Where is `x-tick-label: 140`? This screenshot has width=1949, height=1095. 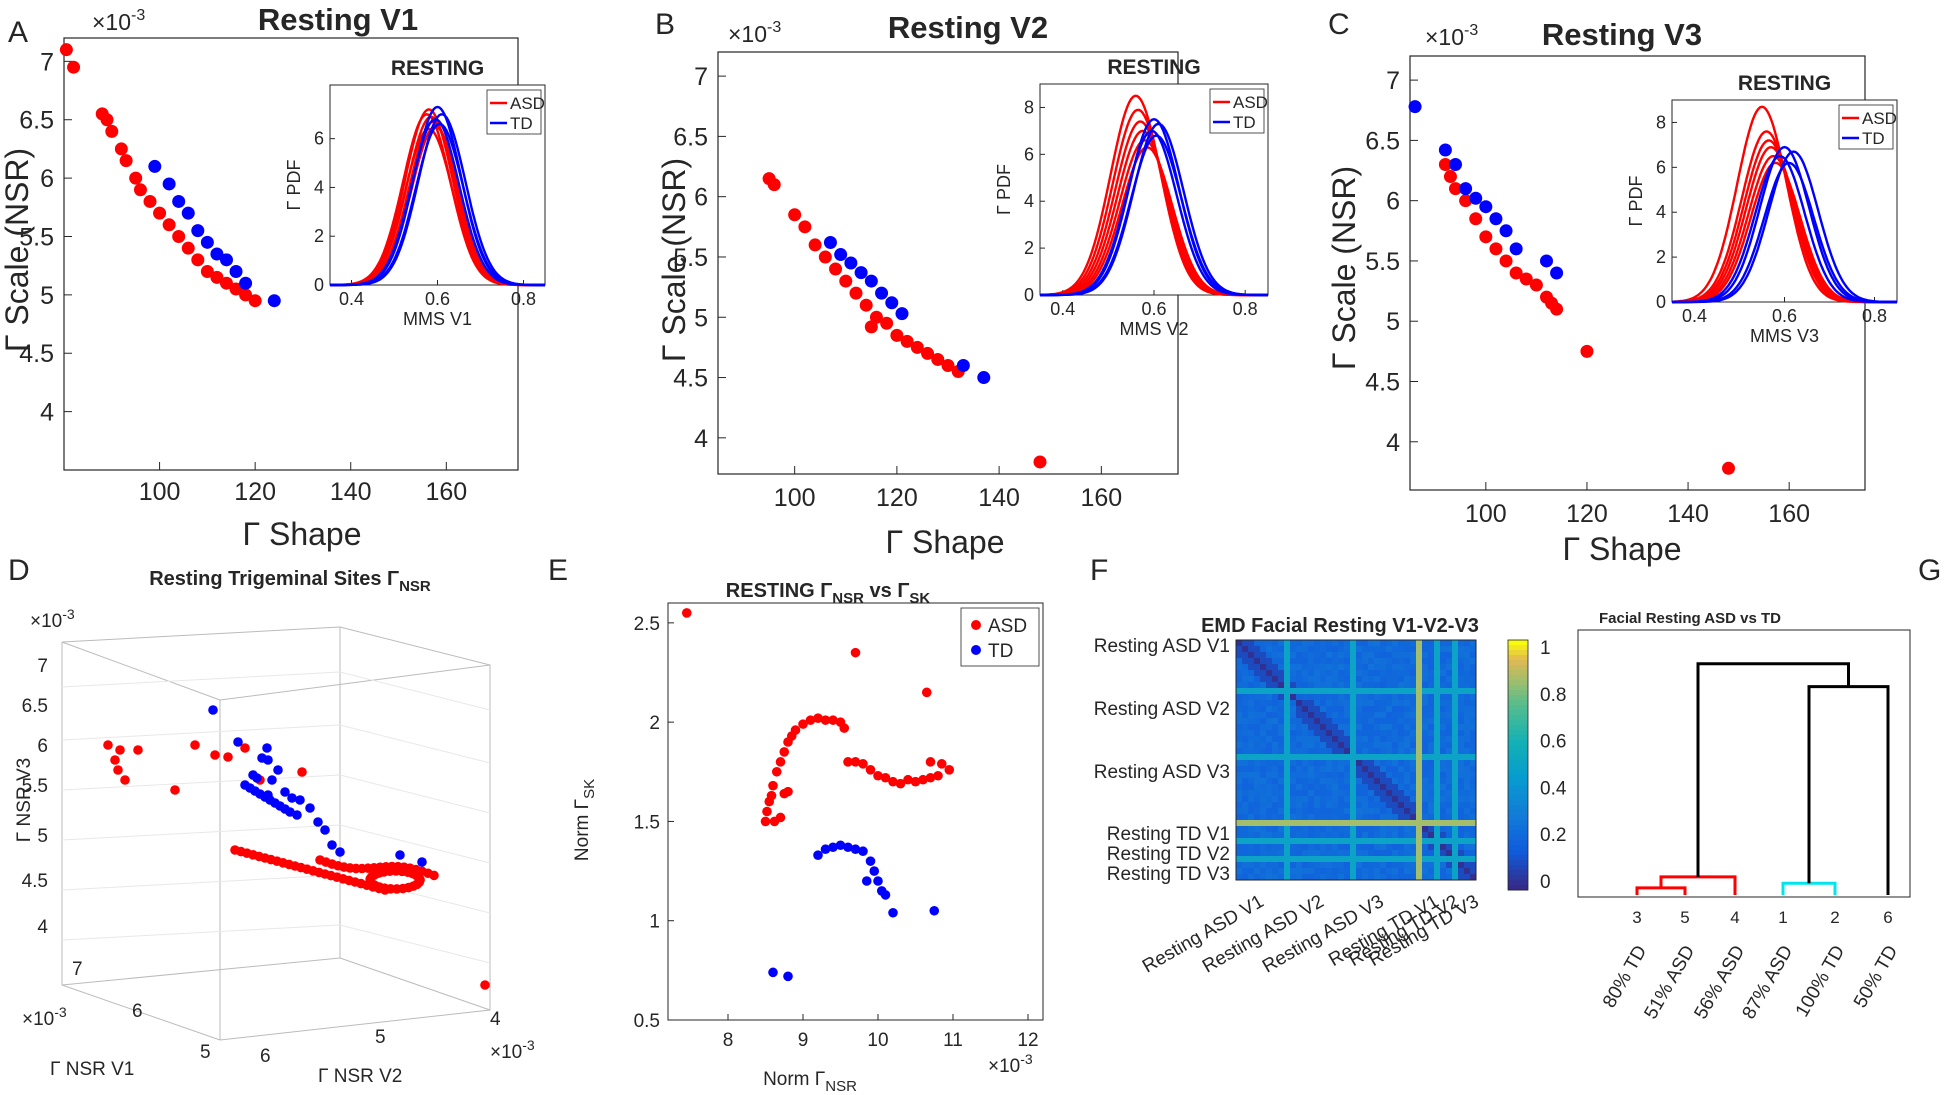 x-tick-label: 140 is located at coordinates (351, 492).